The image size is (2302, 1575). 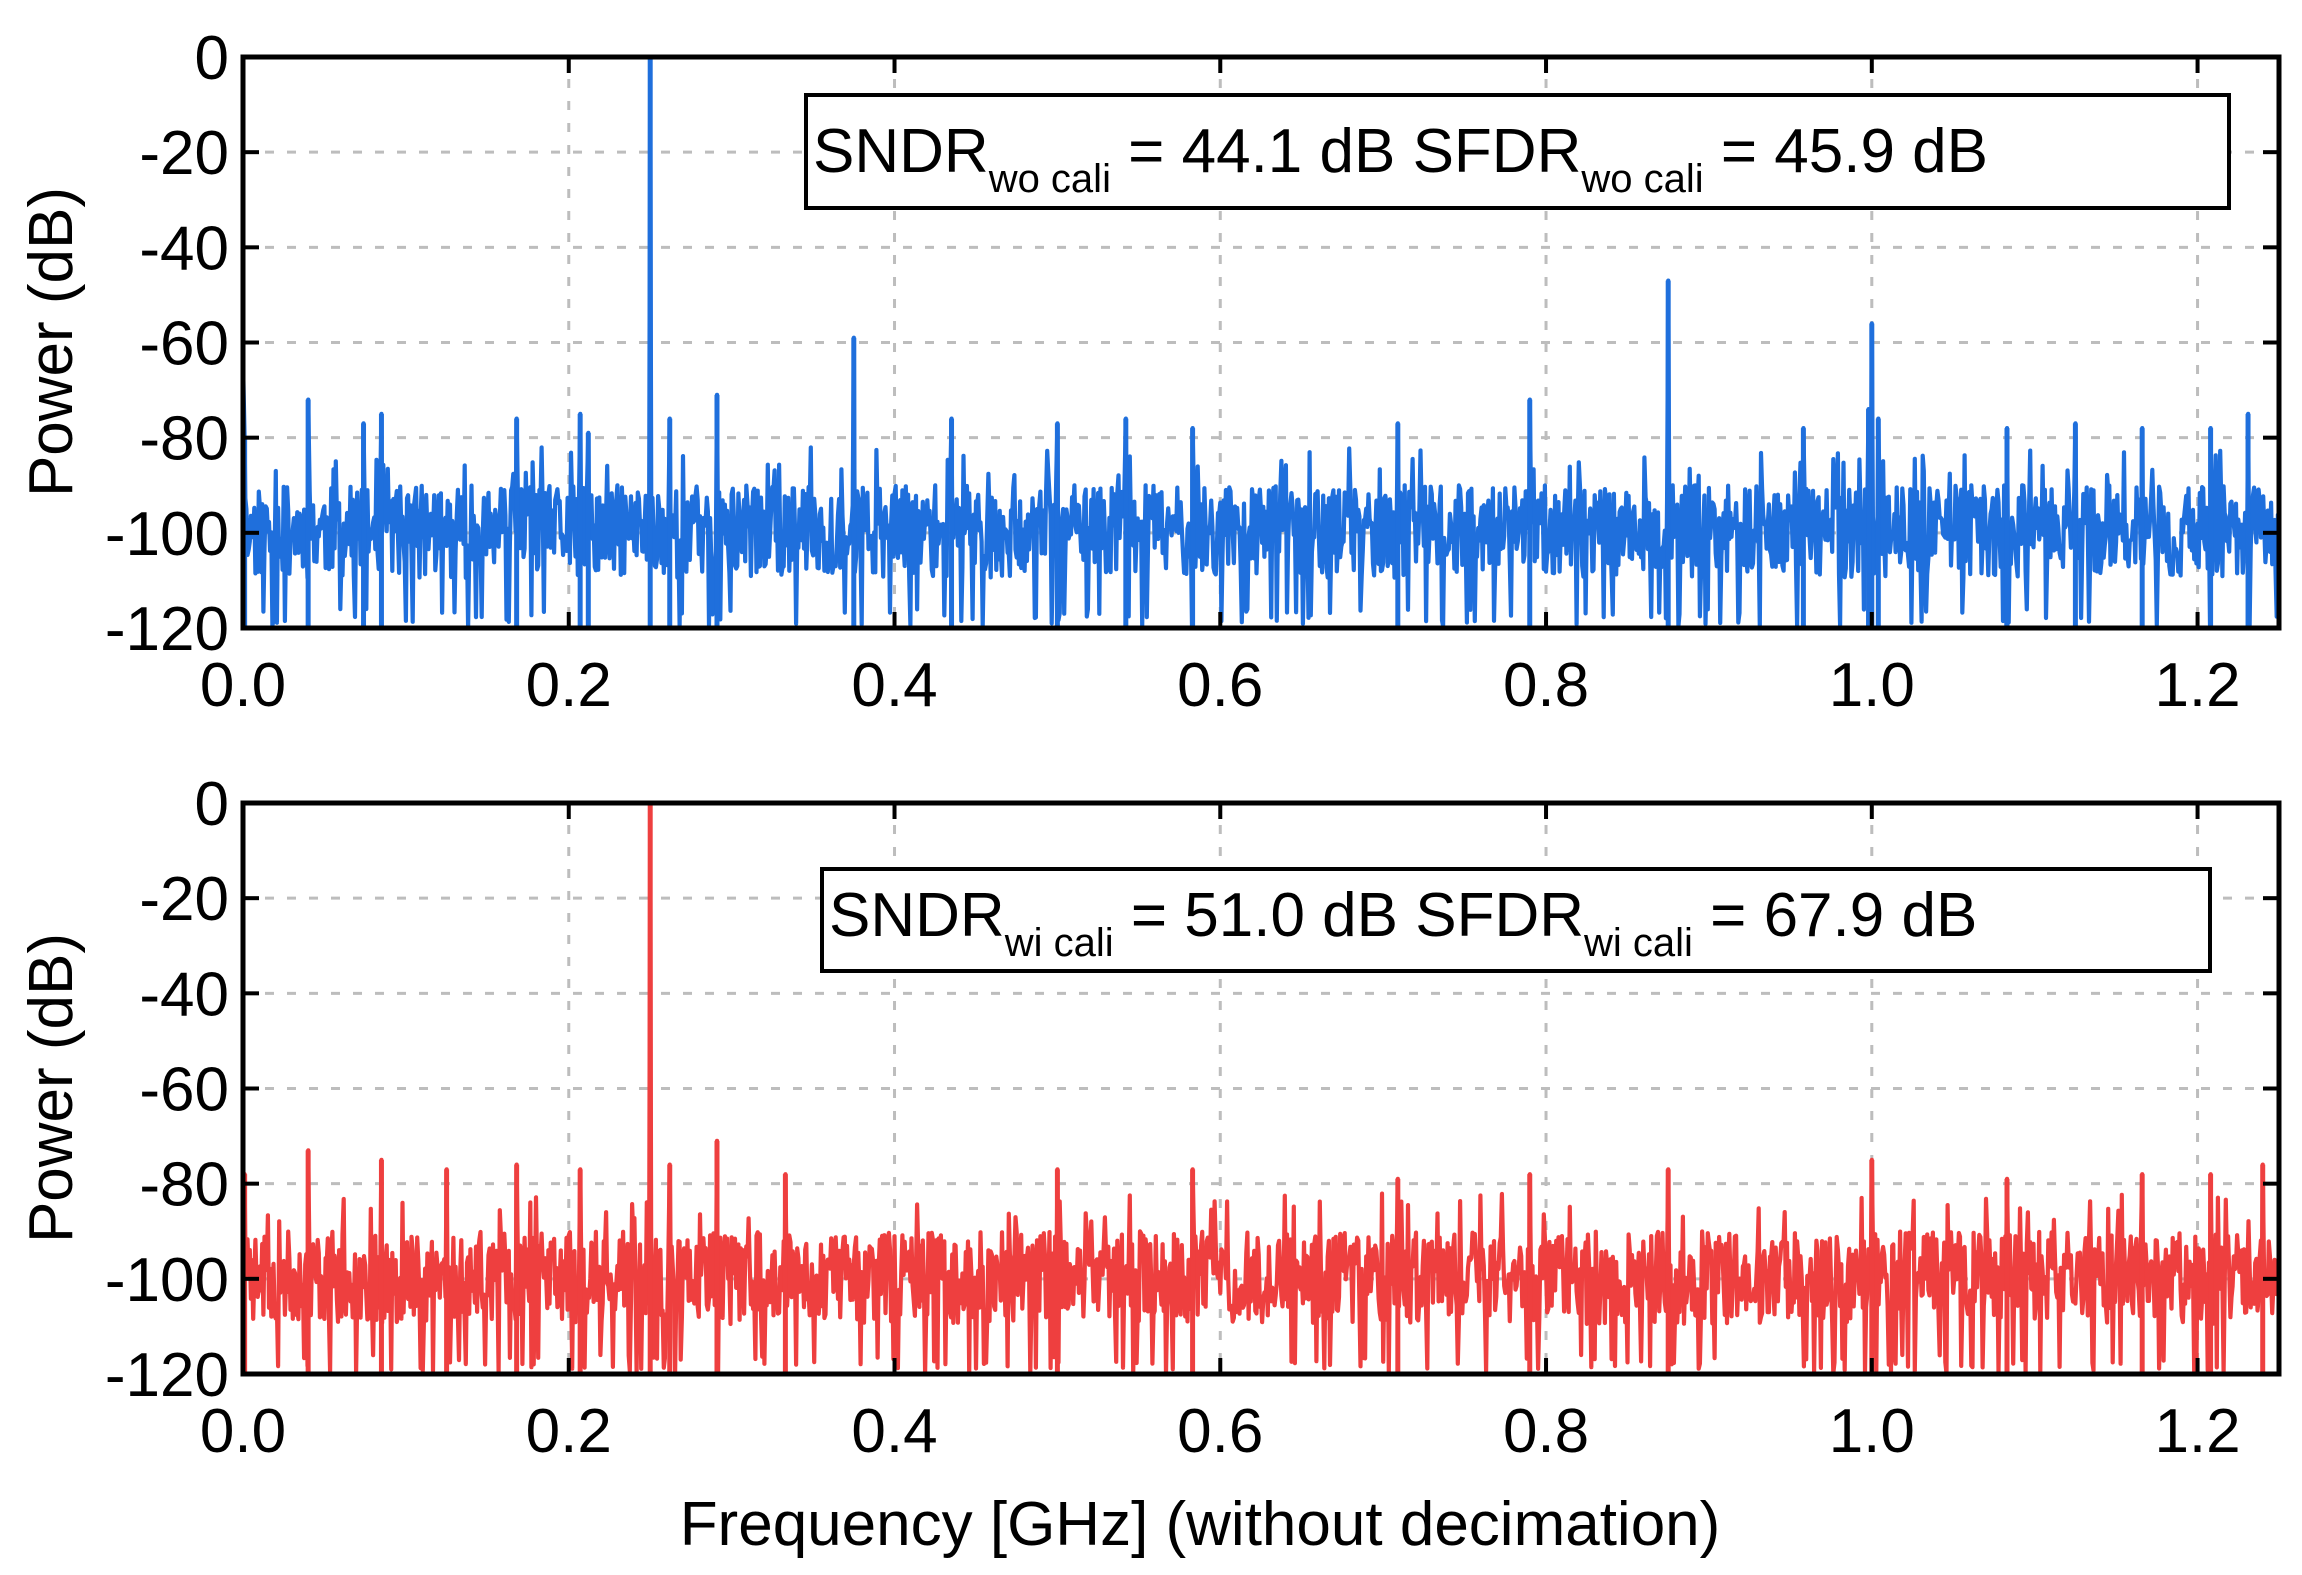 I want to click on x-axis-title: Frequency [GHz] (without decimation), so click(x=1200, y=1524).